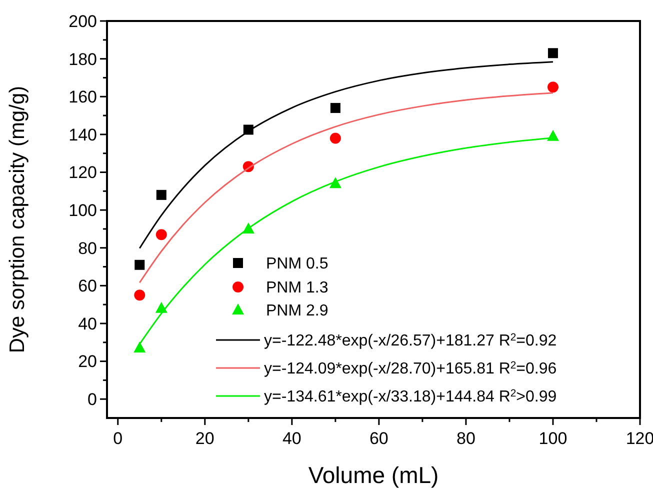  What do you see at coordinates (82, 172) in the screenshot?
I see `y-tick-label: 120` at bounding box center [82, 172].